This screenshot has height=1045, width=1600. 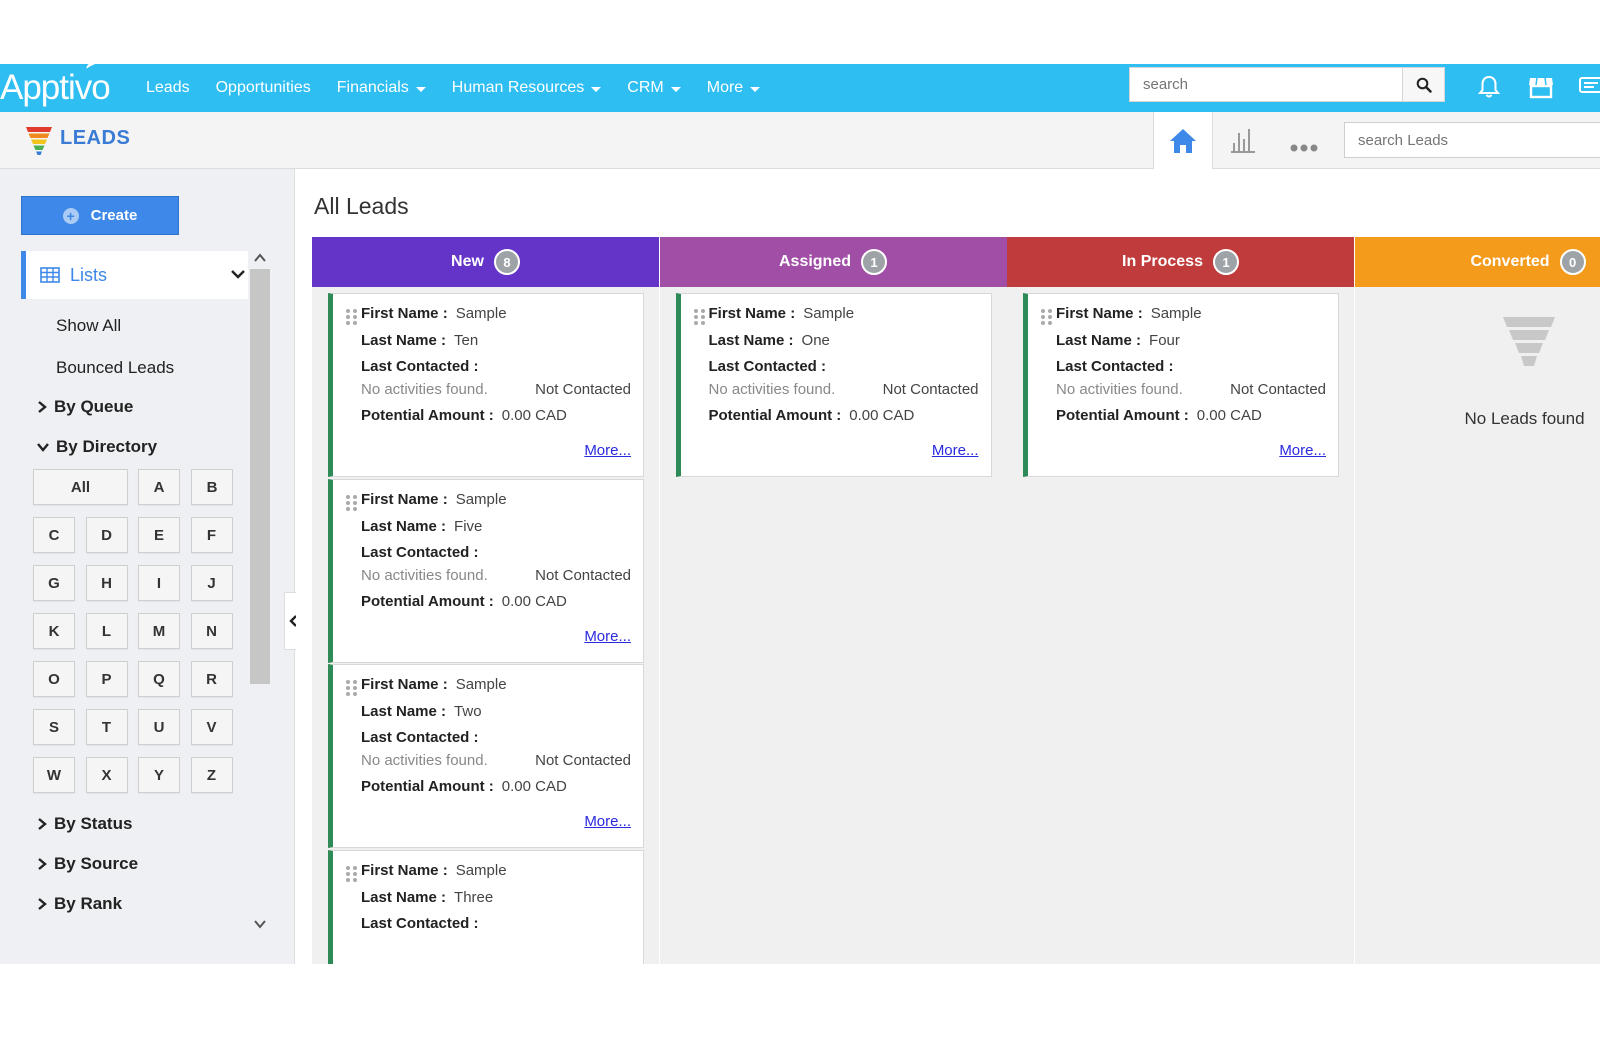 What do you see at coordinates (260, 476) in the screenshot?
I see `sidebar-scrollbar-thumb` at bounding box center [260, 476].